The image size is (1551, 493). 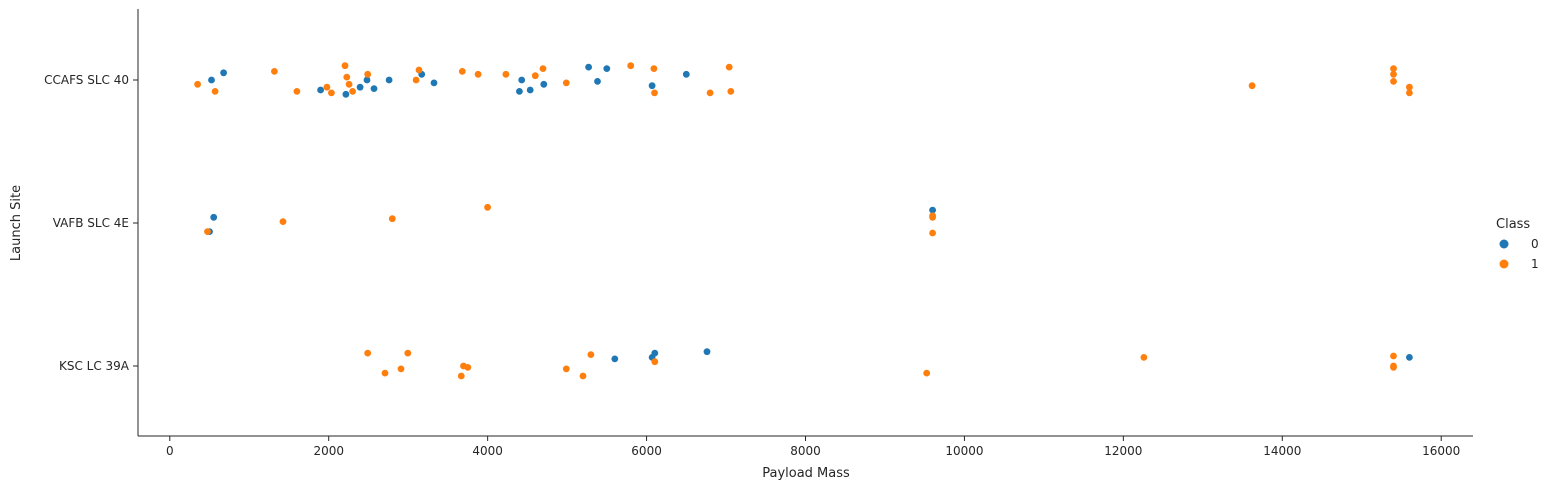 What do you see at coordinates (1441, 451) in the screenshot?
I see `x-tick-label: 16000` at bounding box center [1441, 451].